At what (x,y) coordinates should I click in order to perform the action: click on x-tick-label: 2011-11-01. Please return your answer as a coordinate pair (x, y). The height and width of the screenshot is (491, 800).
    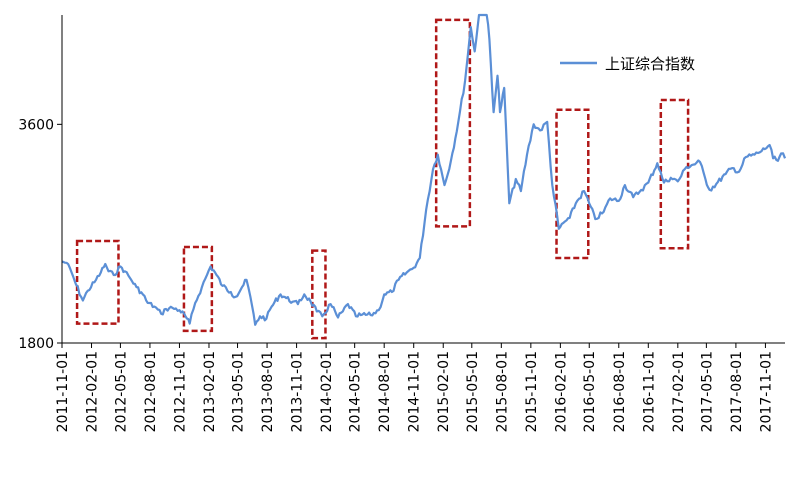
    Looking at the image, I should click on (63, 391).